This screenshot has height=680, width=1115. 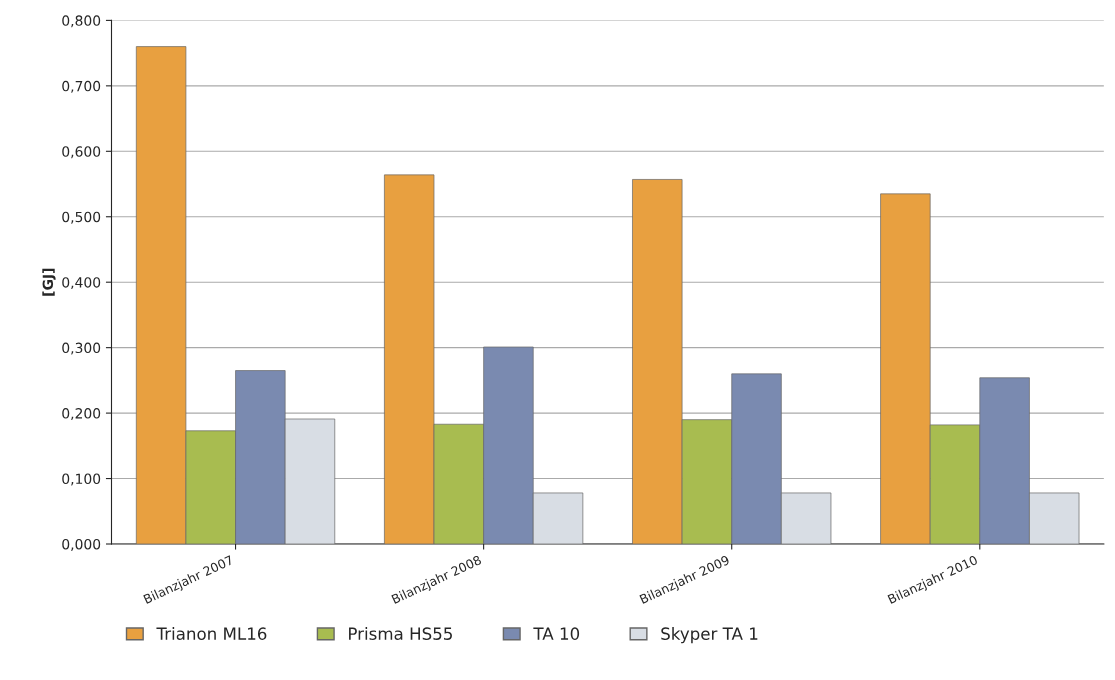 What do you see at coordinates (81, 283) in the screenshot?
I see `y-tick-label: 0,400` at bounding box center [81, 283].